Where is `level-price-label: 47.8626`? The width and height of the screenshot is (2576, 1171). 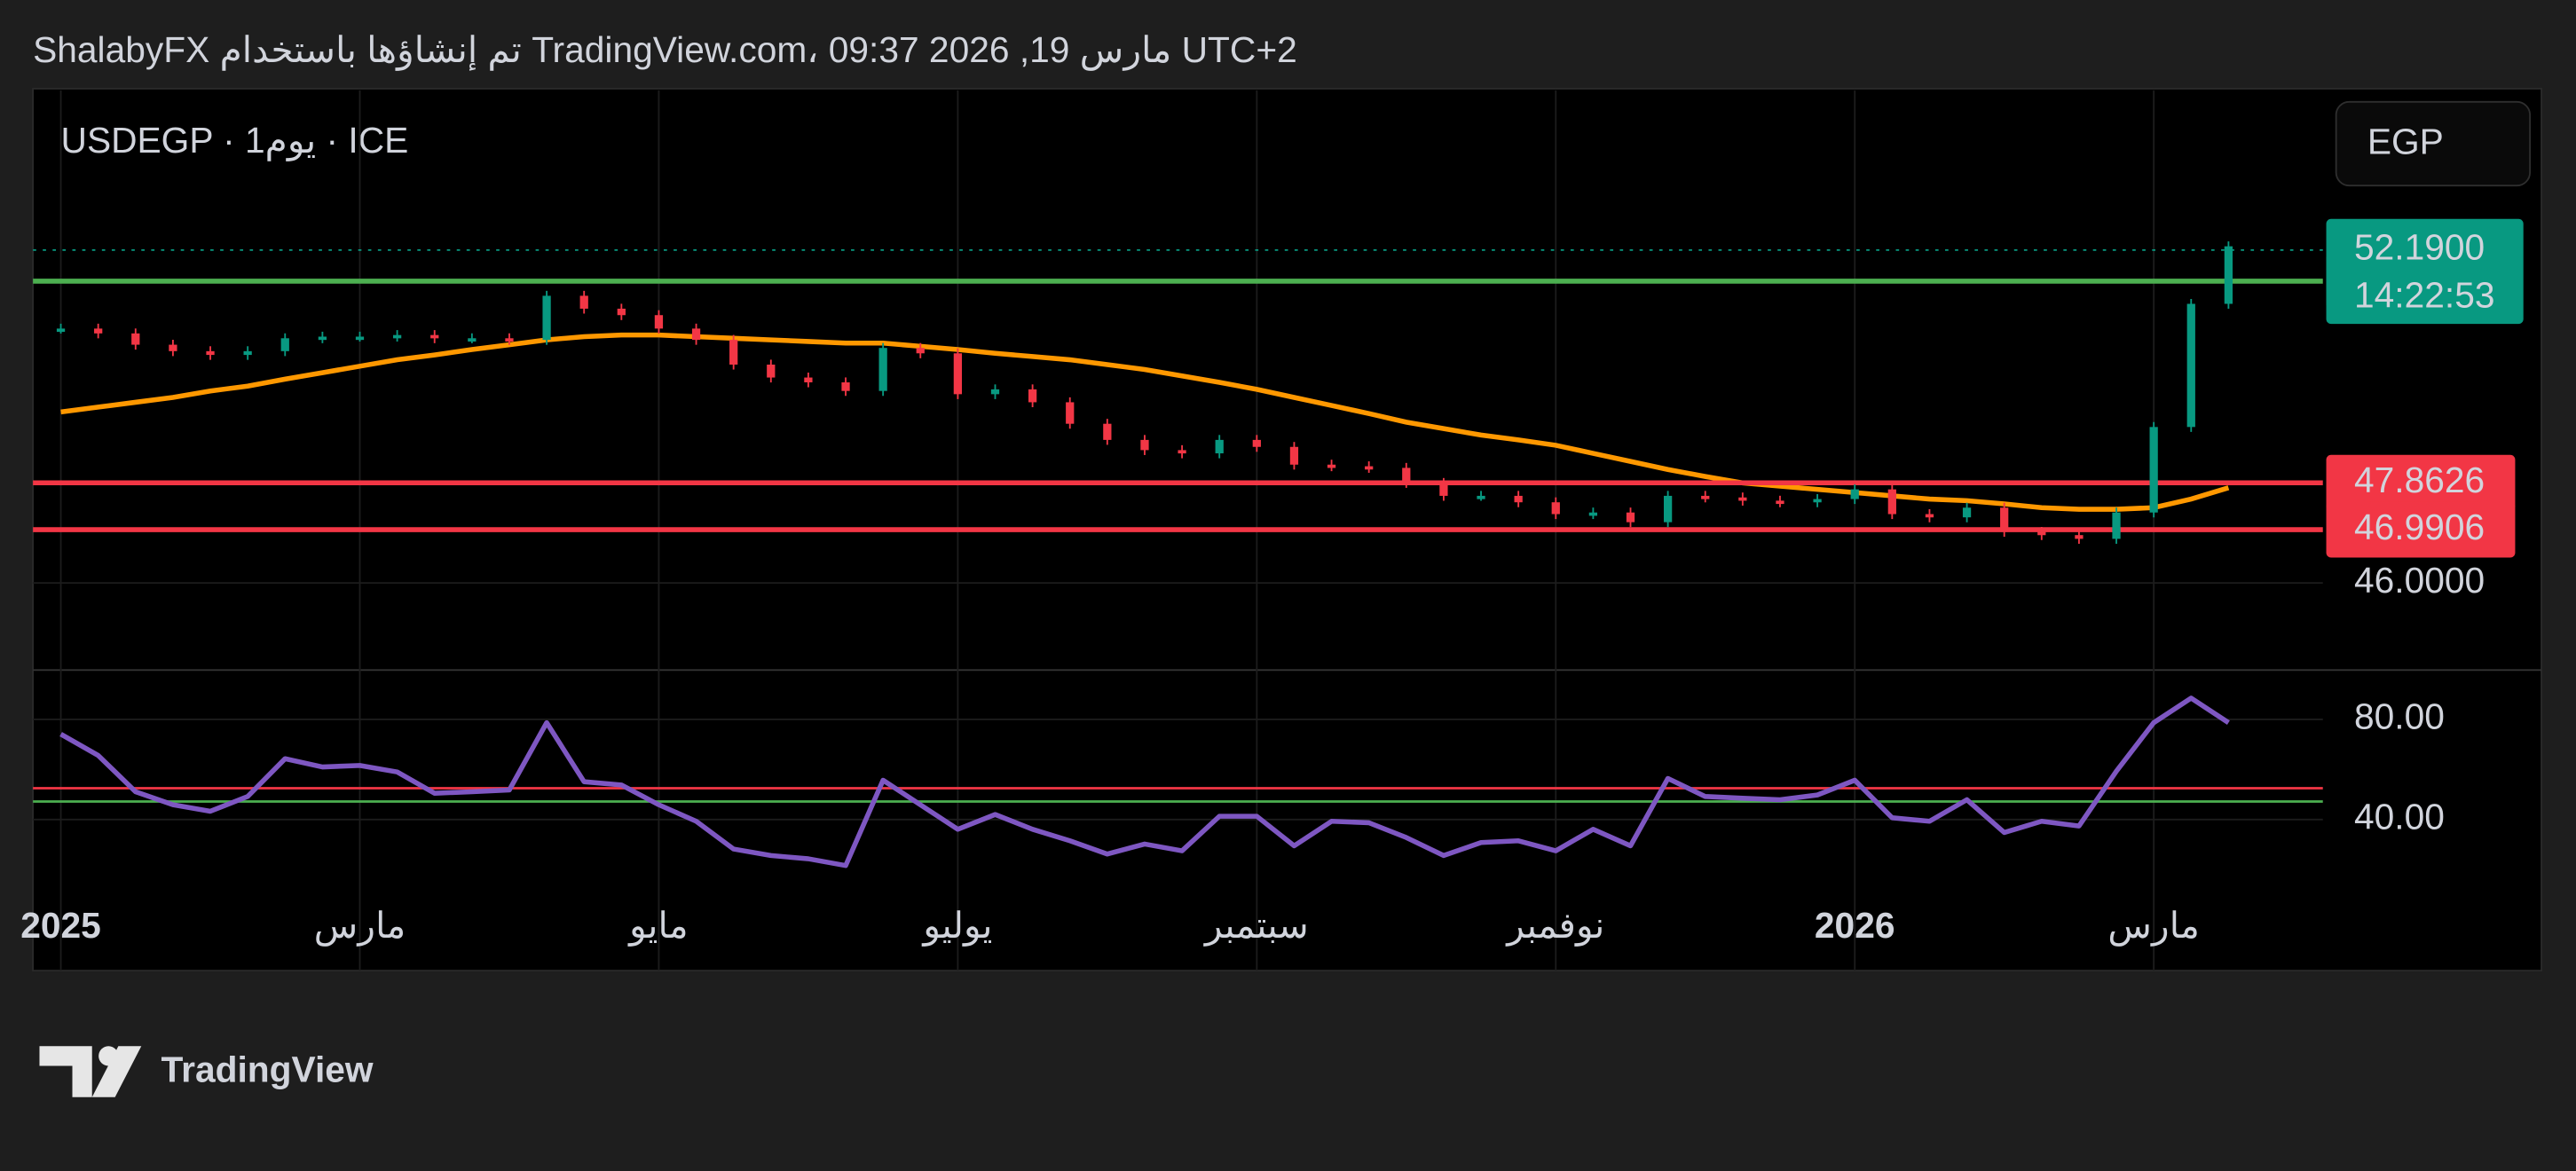 level-price-label: 47.8626 is located at coordinates (2420, 480).